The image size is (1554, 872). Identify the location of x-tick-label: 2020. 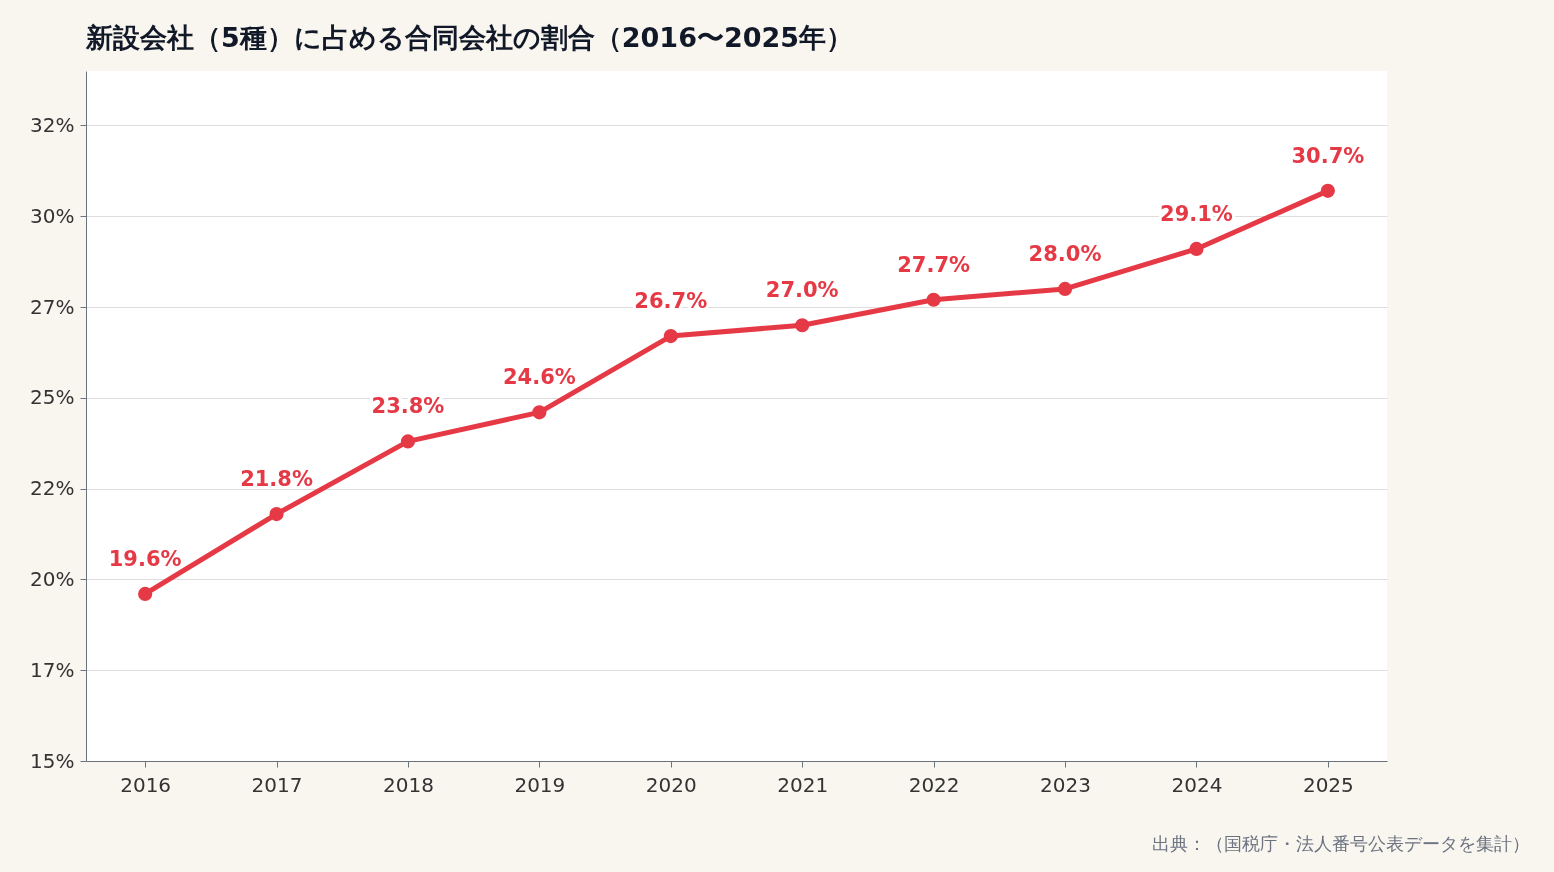
(671, 784).